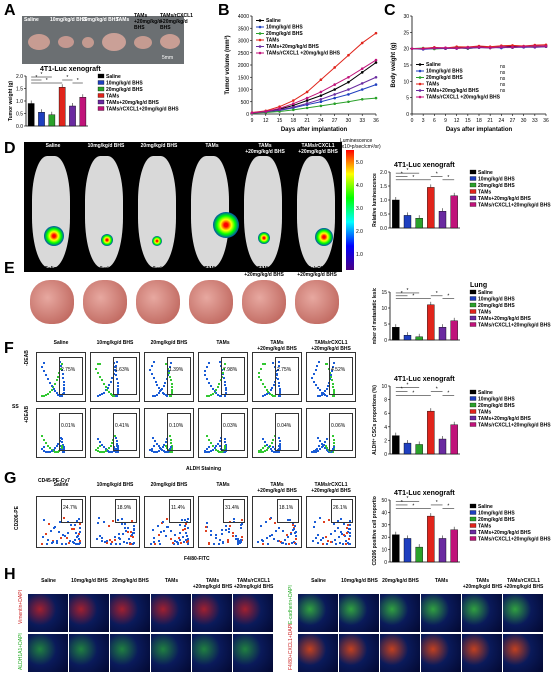 The image size is (554, 674). What do you see at coordinates (503, 67) in the screenshot?
I see `significance-ns: ns` at bounding box center [503, 67].